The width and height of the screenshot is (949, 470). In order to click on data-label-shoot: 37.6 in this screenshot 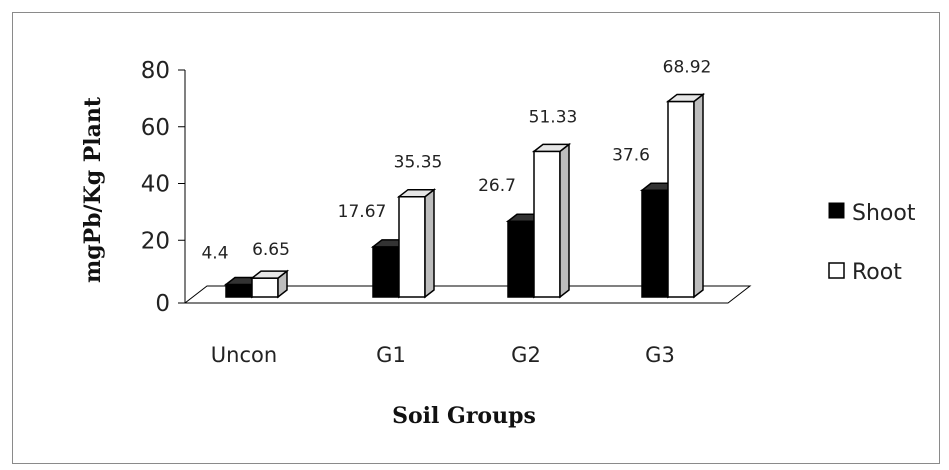, I will do `click(631, 155)`.